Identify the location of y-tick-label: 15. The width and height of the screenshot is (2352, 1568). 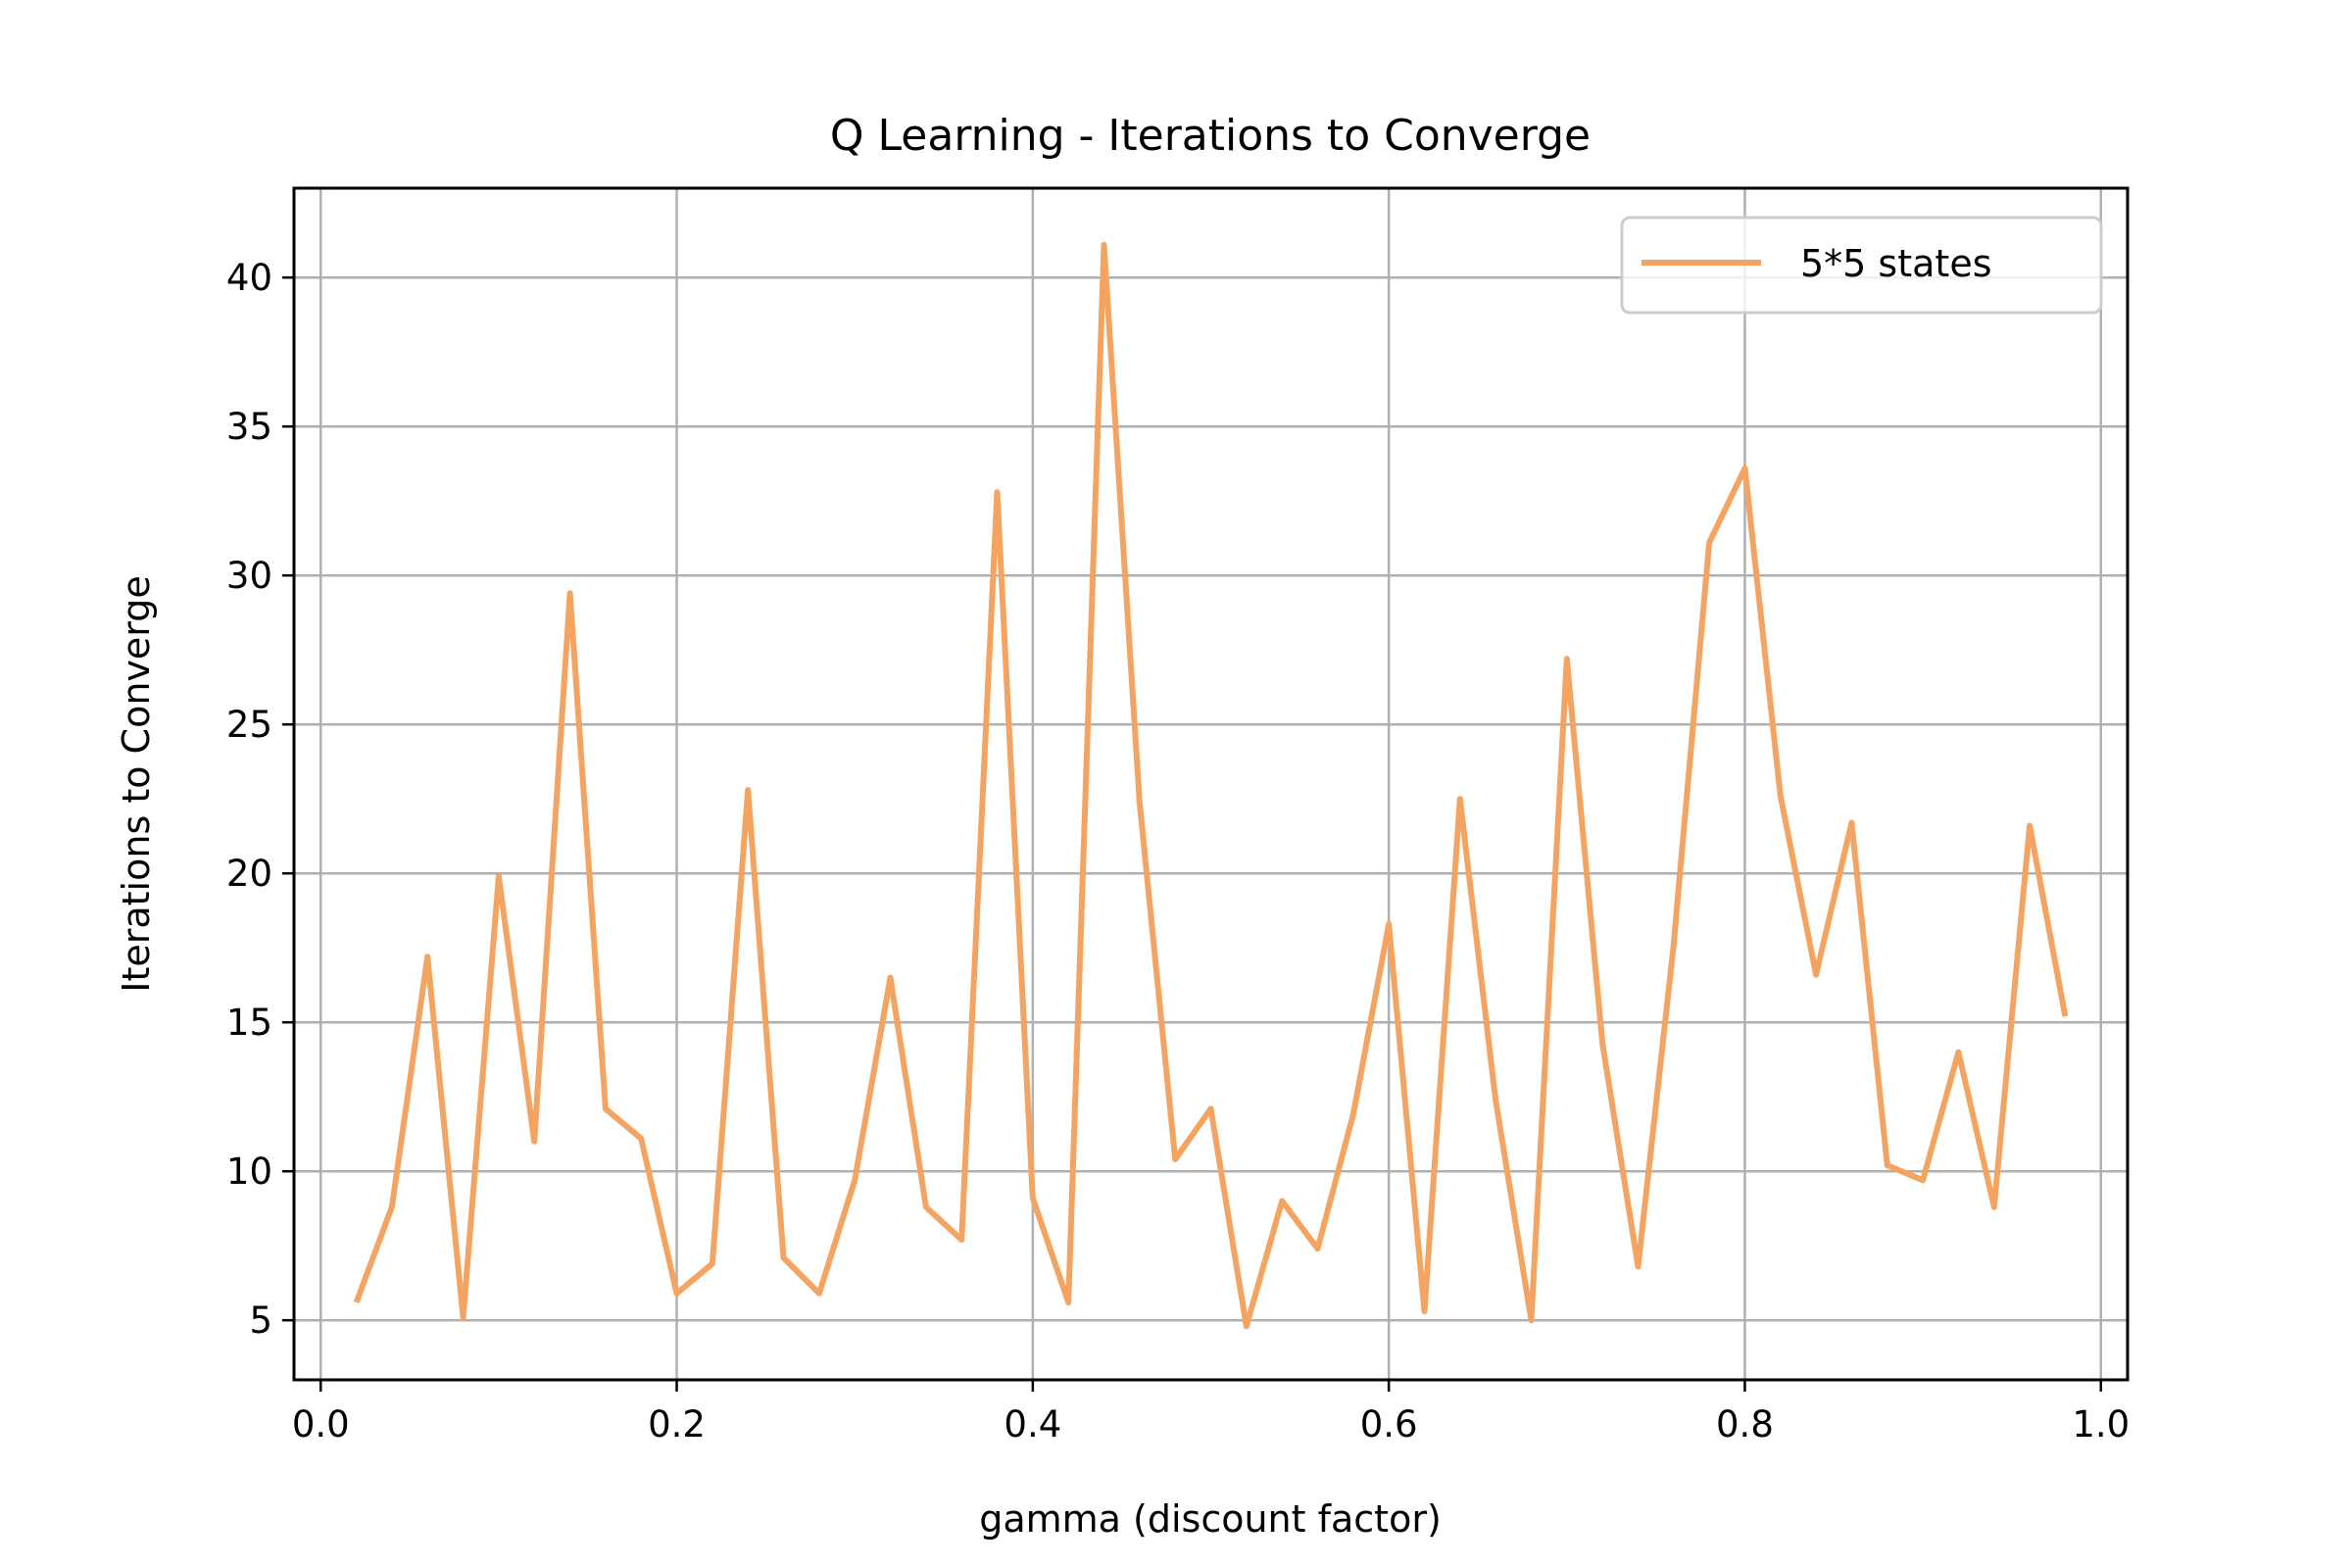
(249, 1023).